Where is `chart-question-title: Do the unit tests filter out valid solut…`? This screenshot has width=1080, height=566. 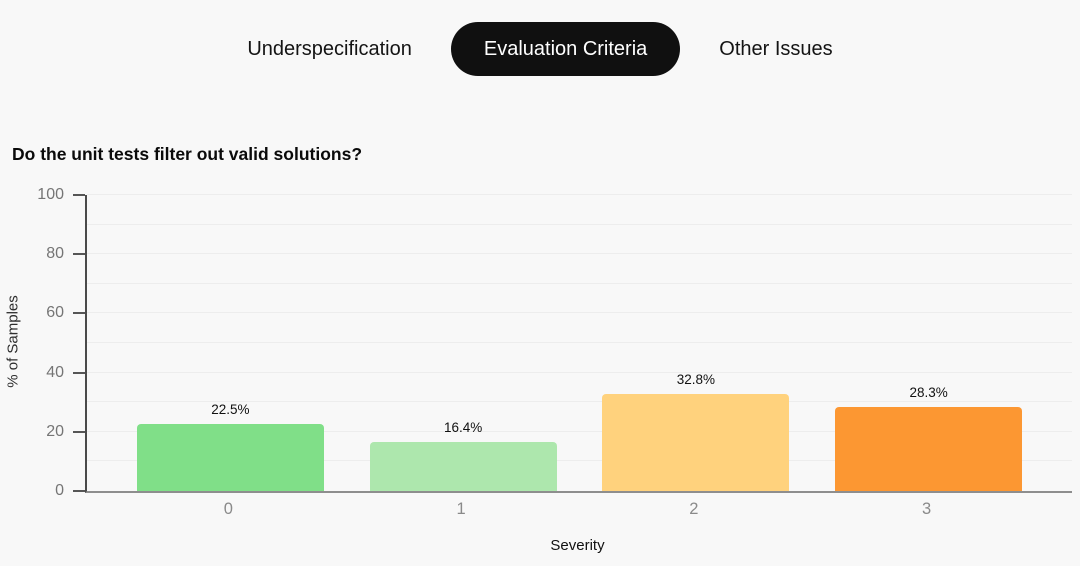
chart-question-title: Do the unit tests filter out valid solut… is located at coordinates (187, 154).